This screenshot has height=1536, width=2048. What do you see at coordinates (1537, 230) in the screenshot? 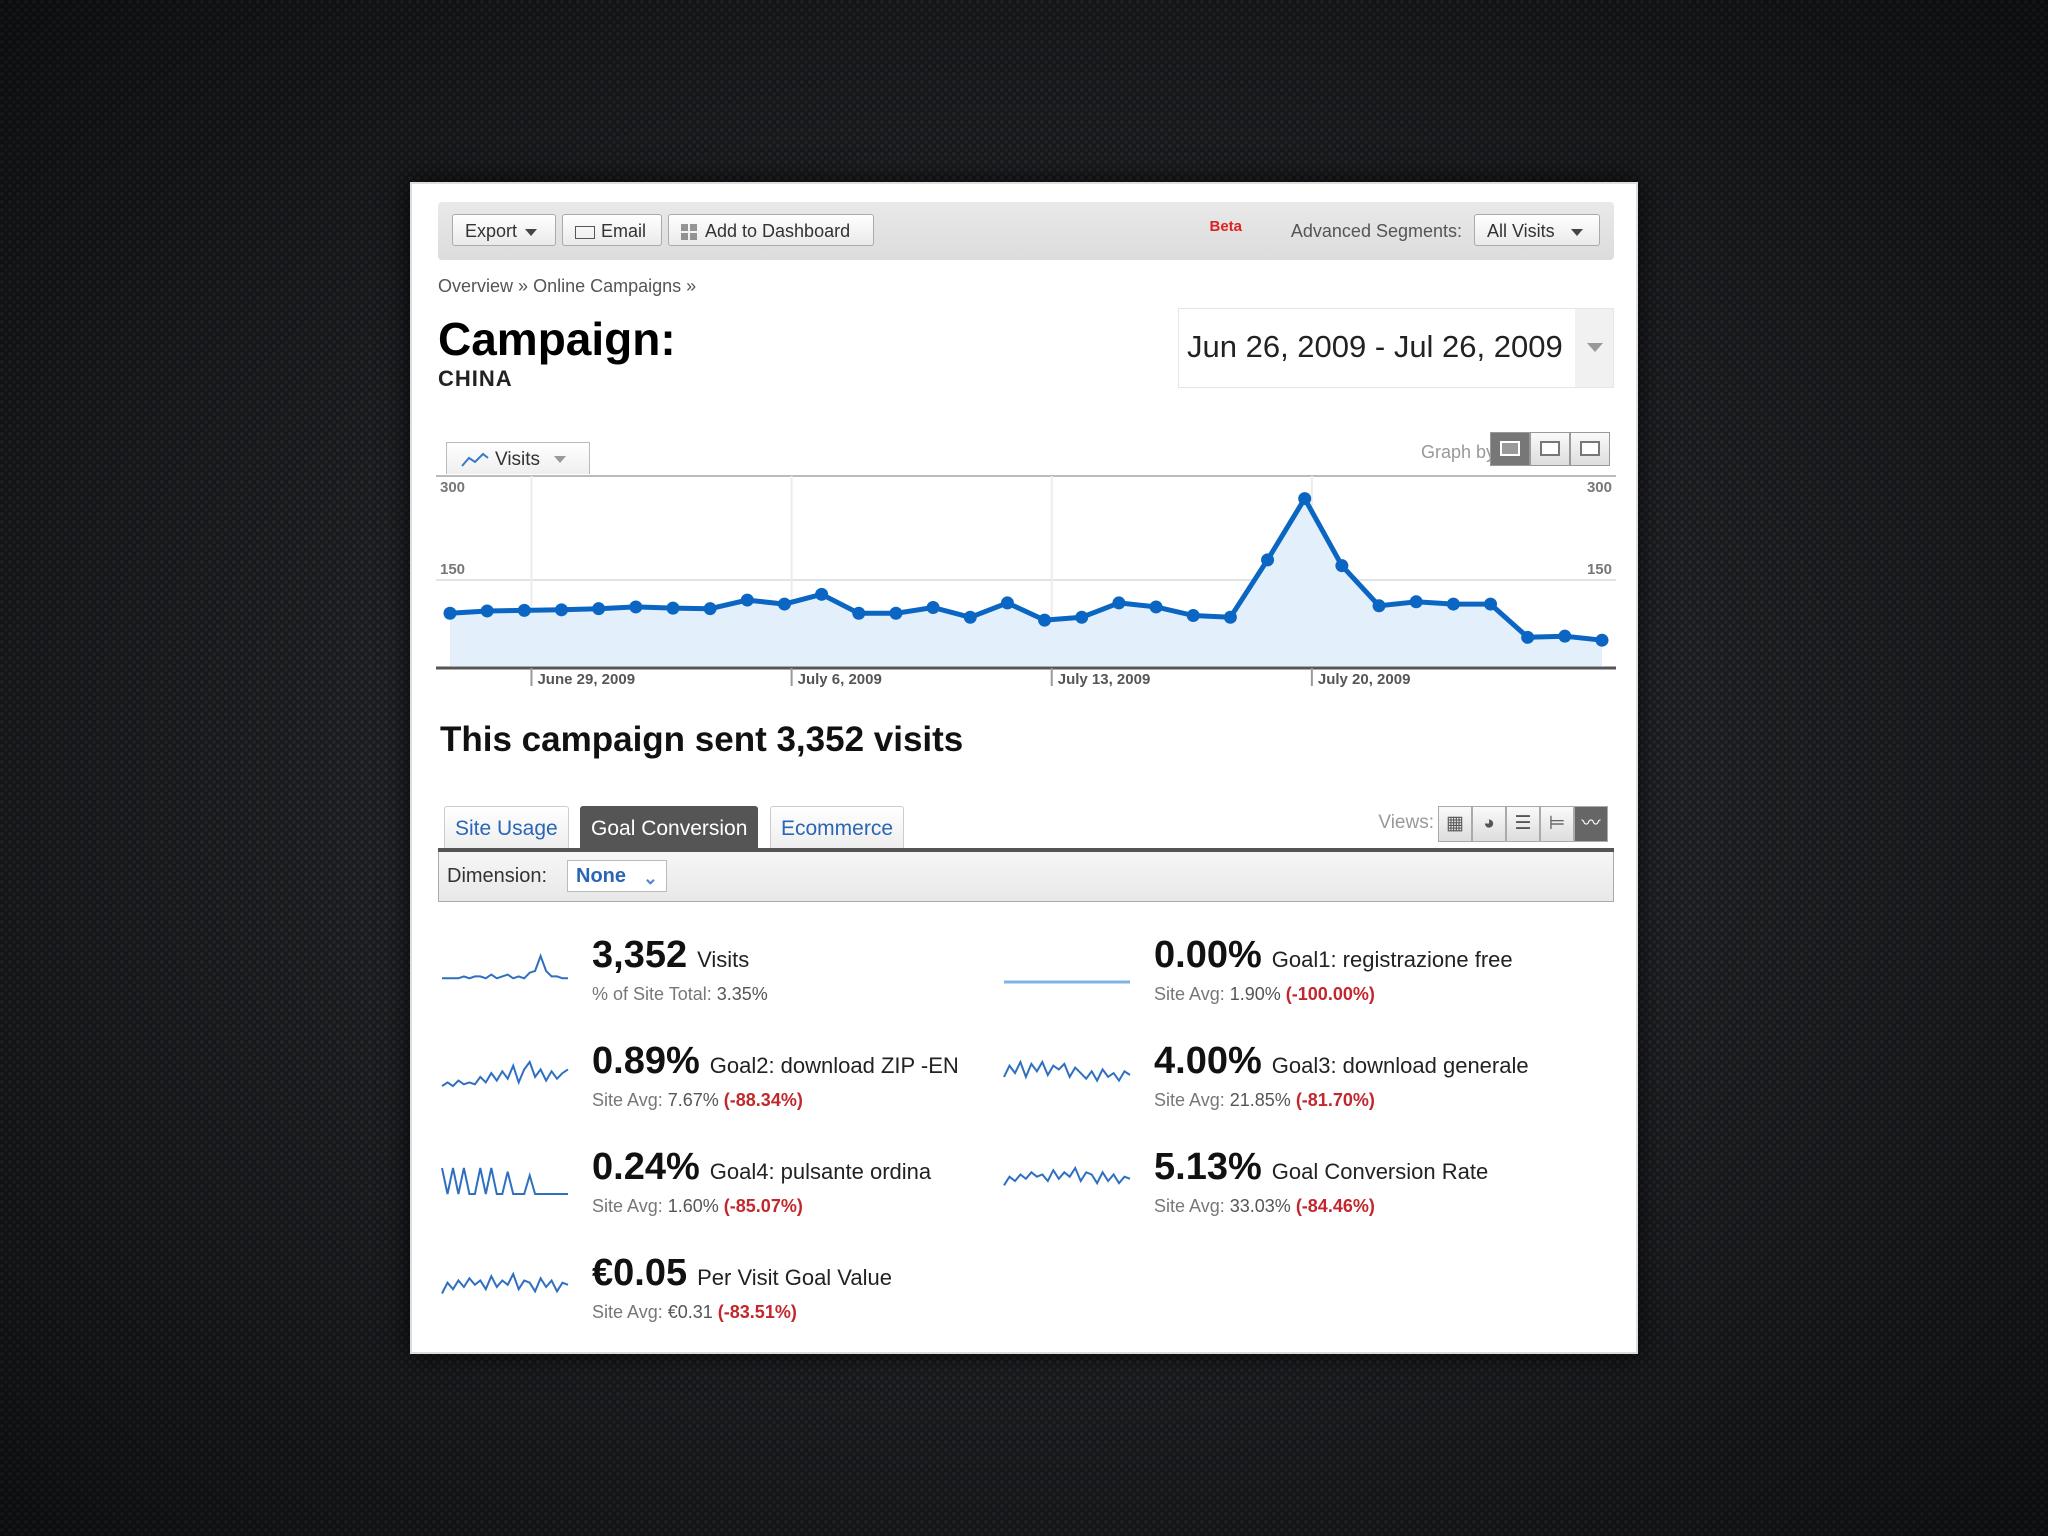
I see `segments-select: All Visits` at bounding box center [1537, 230].